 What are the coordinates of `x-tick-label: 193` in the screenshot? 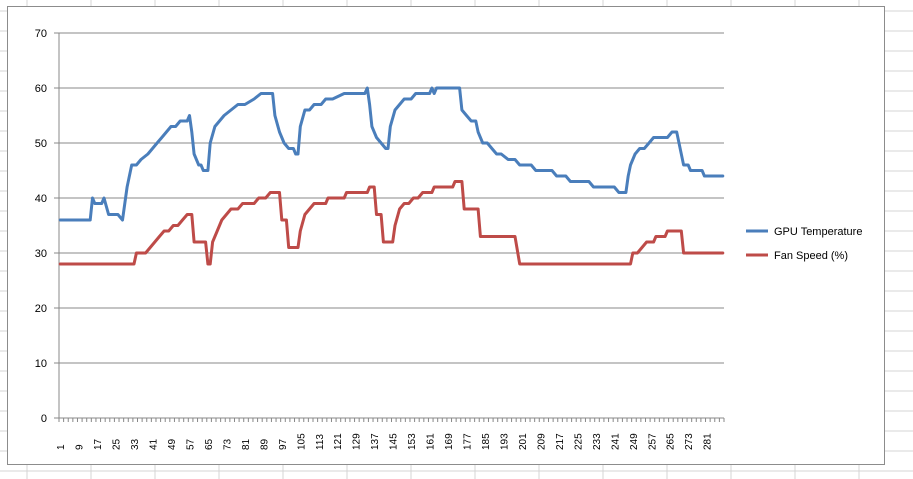 It's located at (504, 441).